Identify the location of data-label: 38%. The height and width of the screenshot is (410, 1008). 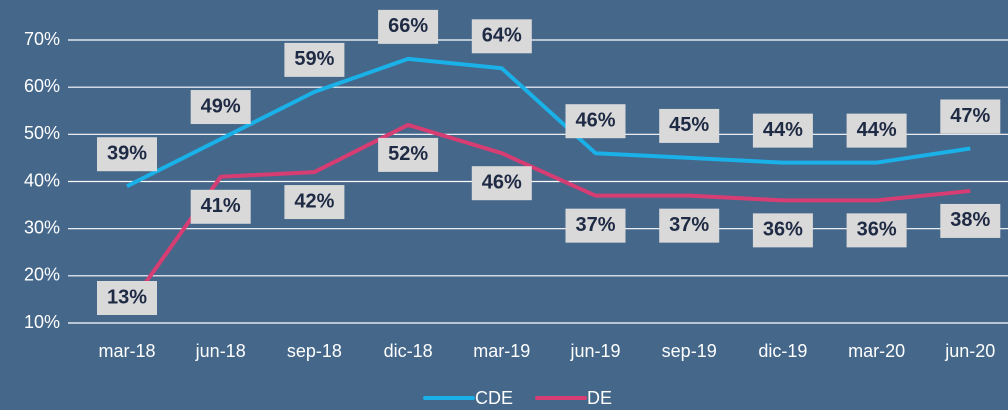
(970, 220).